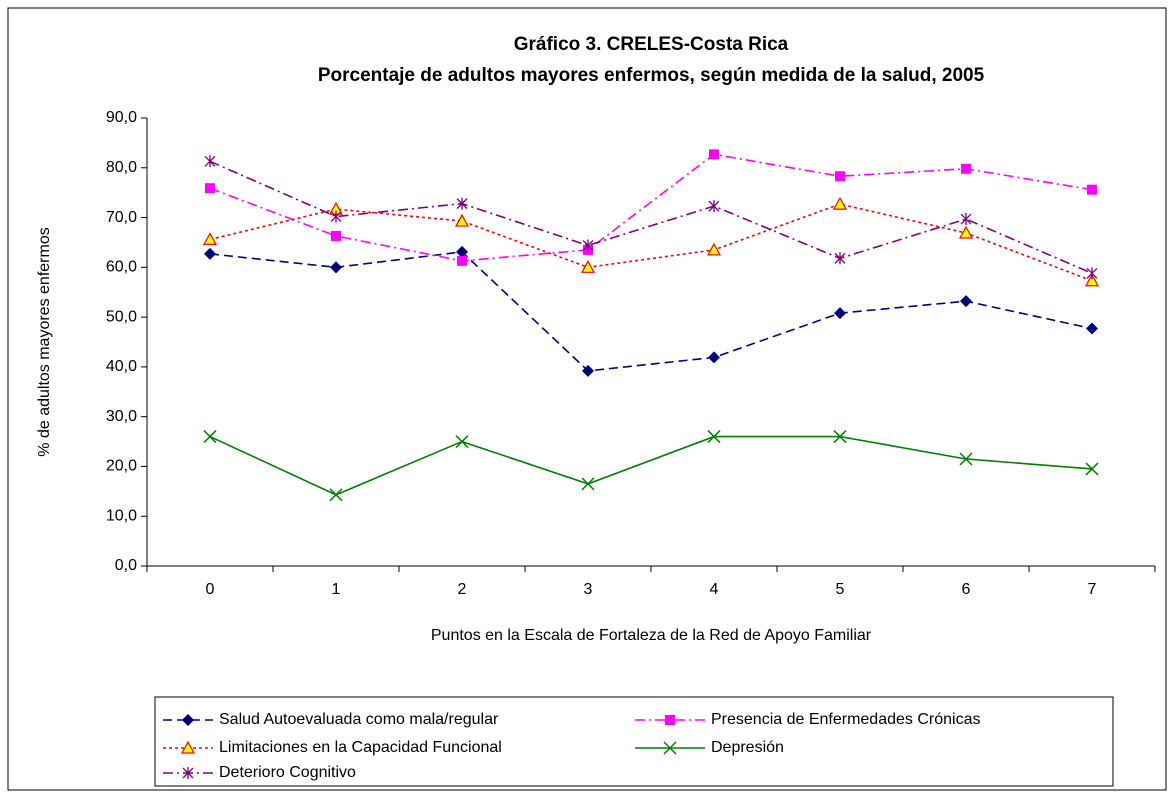 This screenshot has width=1175, height=796. Describe the element at coordinates (747, 747) in the screenshot. I see `legend-label: Depresión` at that location.